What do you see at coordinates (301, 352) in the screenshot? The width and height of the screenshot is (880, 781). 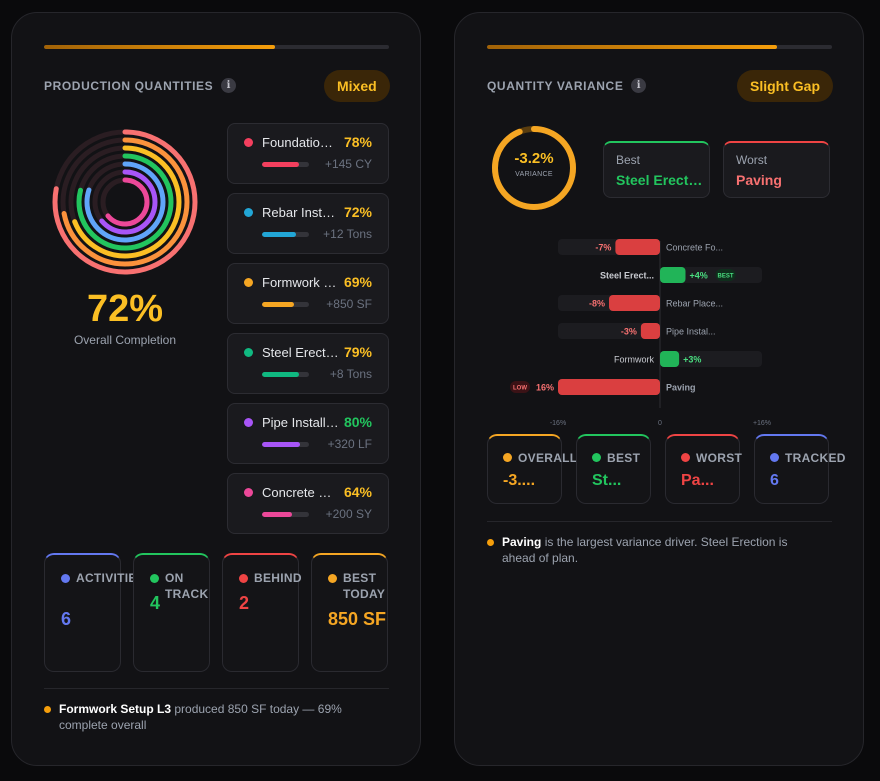 I see `activity-name: Steel Erection` at bounding box center [301, 352].